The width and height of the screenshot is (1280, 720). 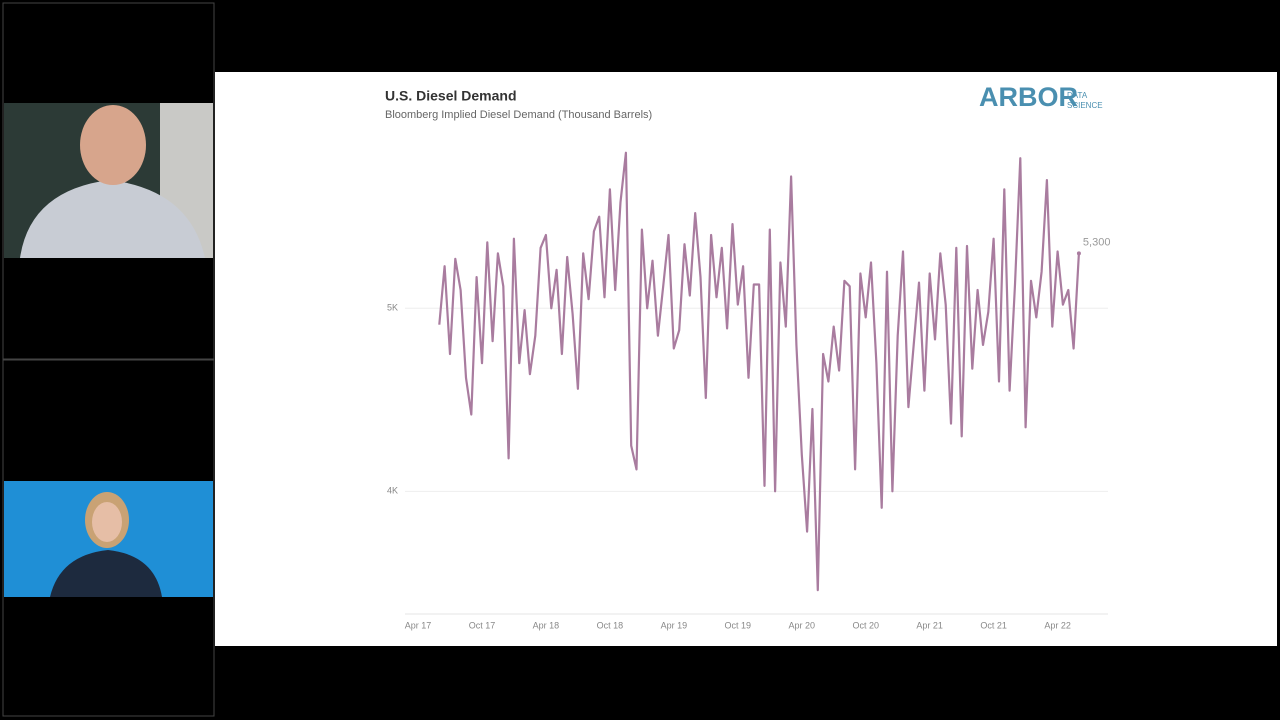 What do you see at coordinates (1085, 105) in the screenshot?
I see `logo-text: SCIENCE` at bounding box center [1085, 105].